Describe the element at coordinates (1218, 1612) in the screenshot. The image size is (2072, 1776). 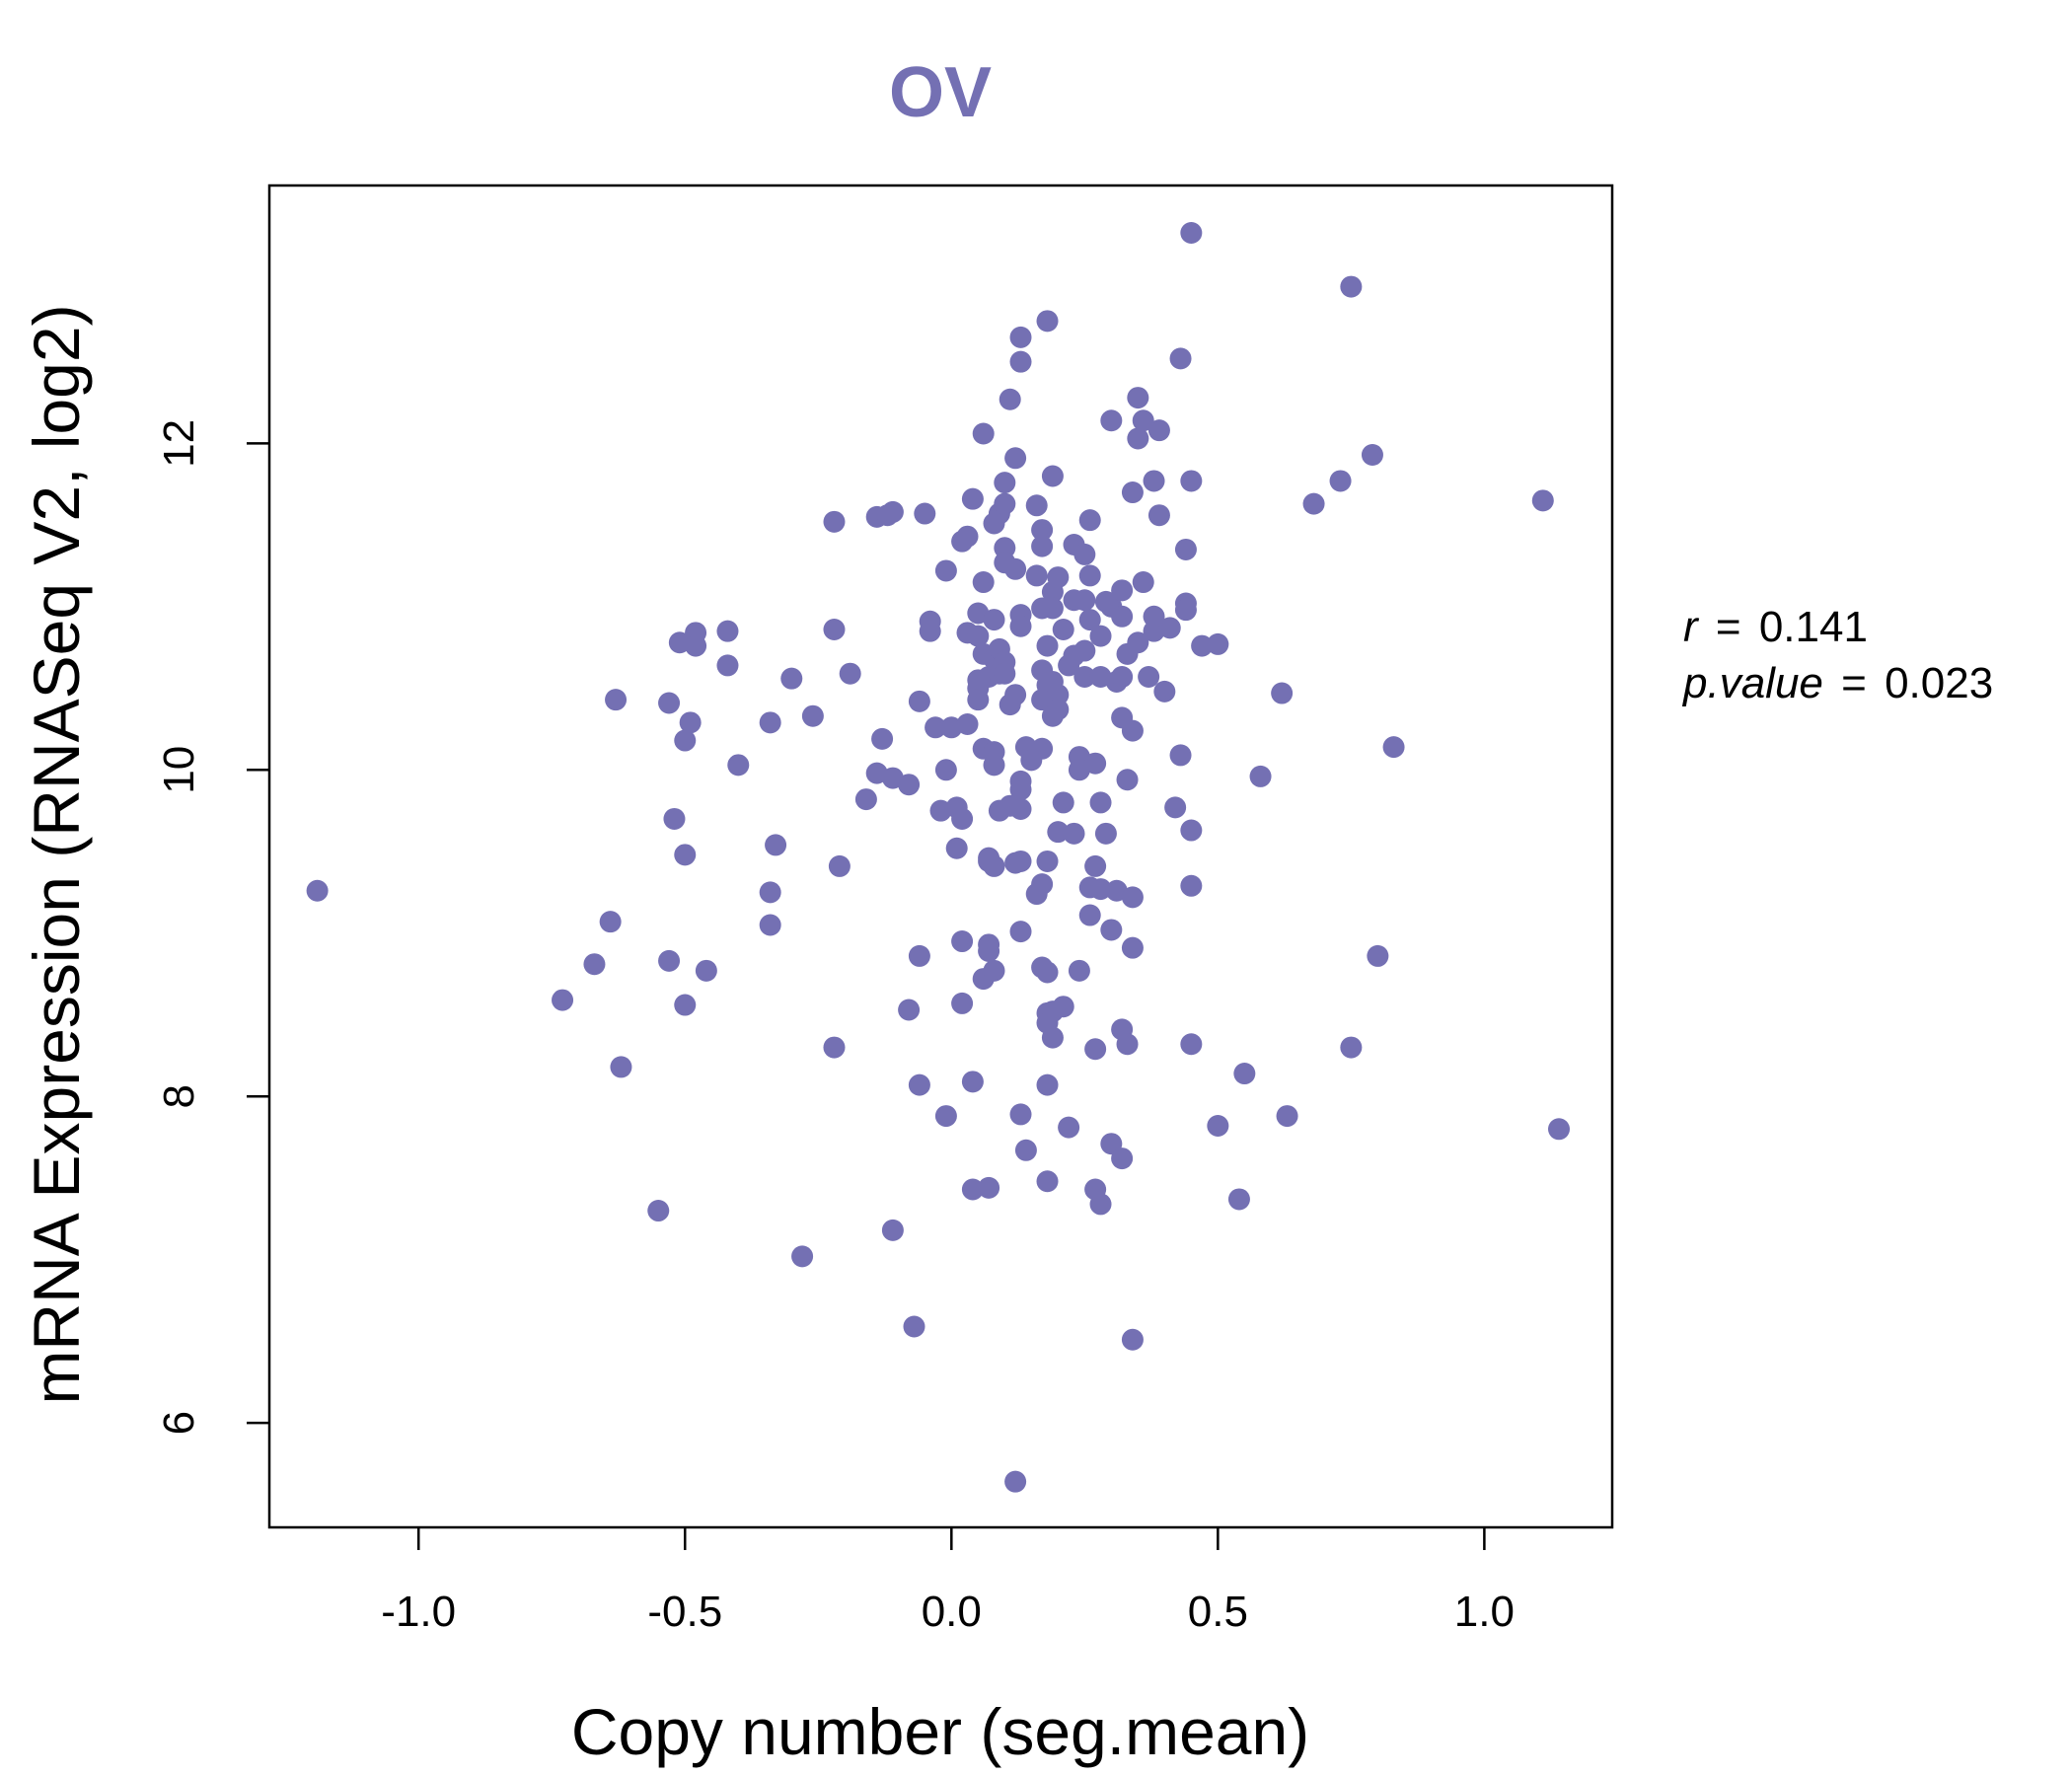
I see `x-tick-label: 0.5` at that location.